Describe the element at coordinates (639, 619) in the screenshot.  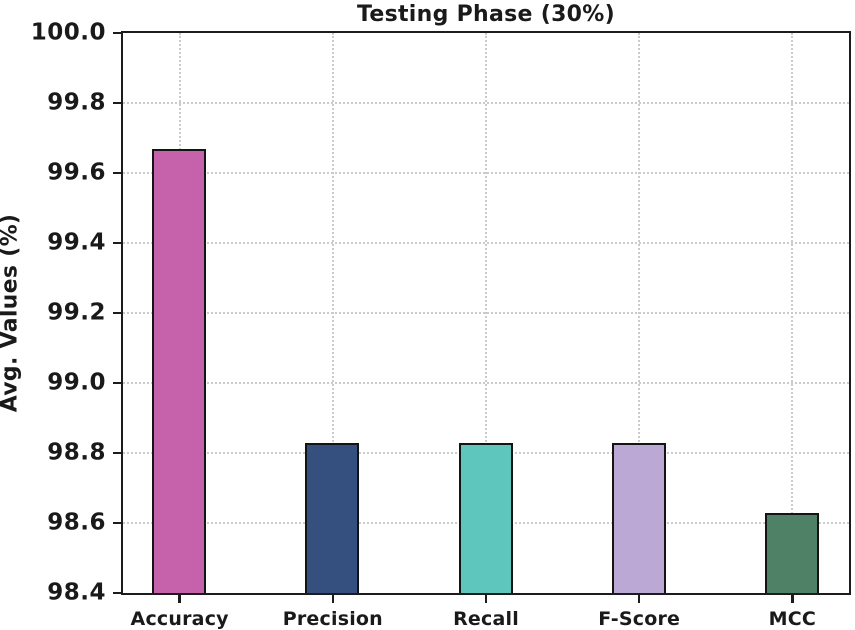
I see `x-tick-label-f-score: F-Score` at that location.